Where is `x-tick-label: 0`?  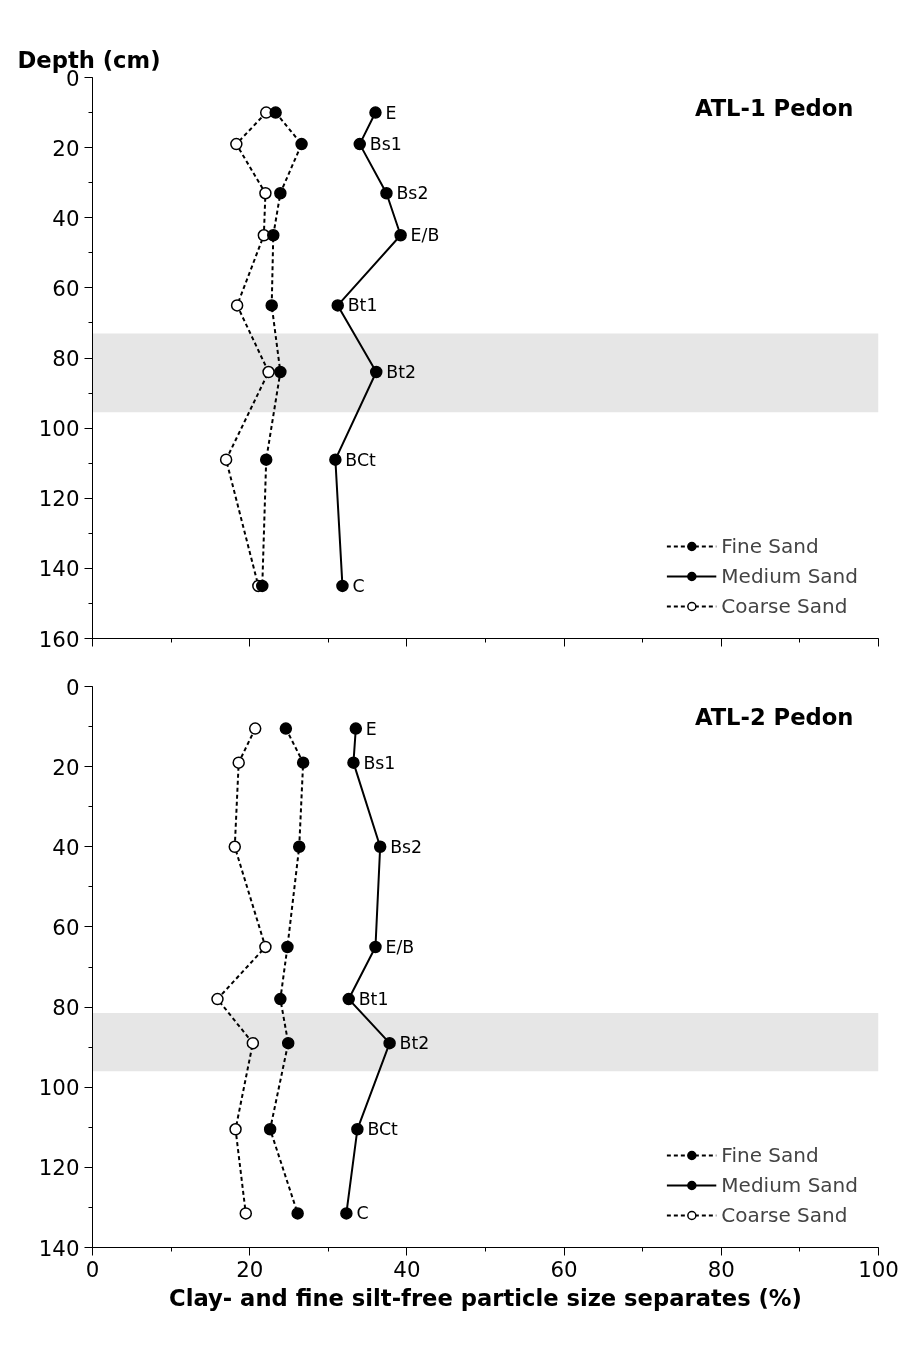 x-tick-label: 0 is located at coordinates (92, 1269).